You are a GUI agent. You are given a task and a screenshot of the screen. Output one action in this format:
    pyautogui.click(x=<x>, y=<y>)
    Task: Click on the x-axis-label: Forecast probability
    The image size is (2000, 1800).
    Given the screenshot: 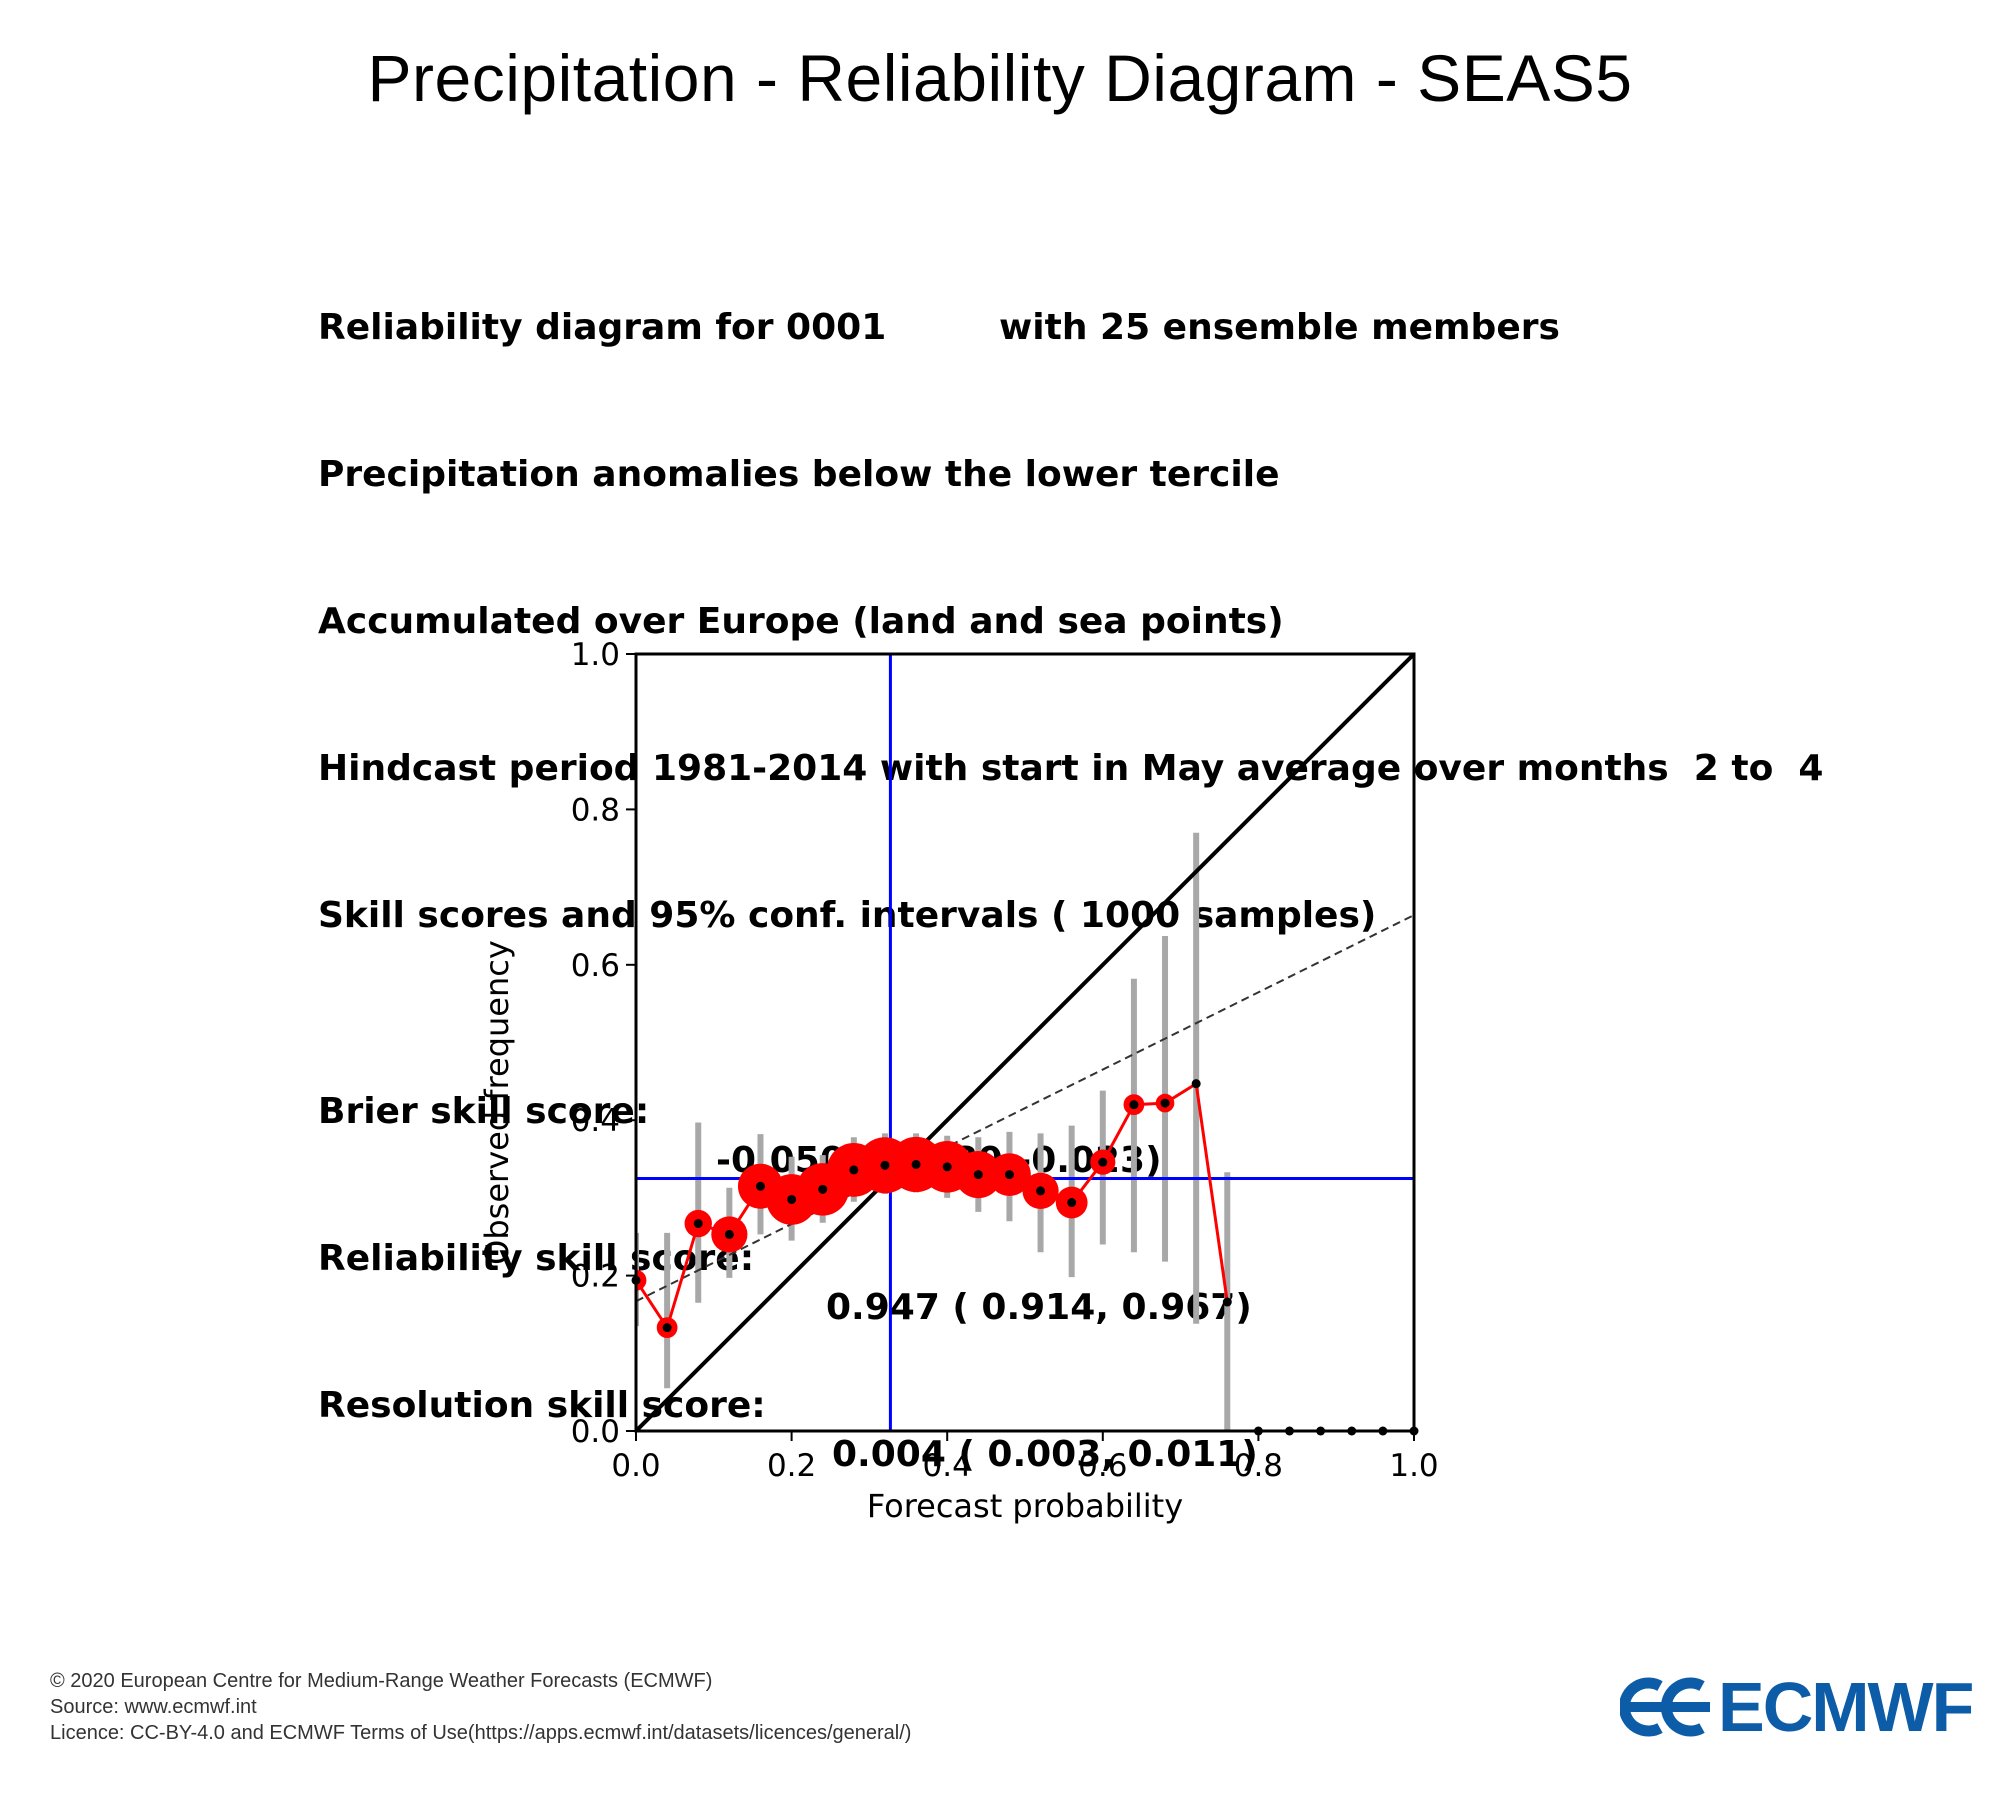 What is the action you would take?
    pyautogui.click(x=1025, y=1506)
    